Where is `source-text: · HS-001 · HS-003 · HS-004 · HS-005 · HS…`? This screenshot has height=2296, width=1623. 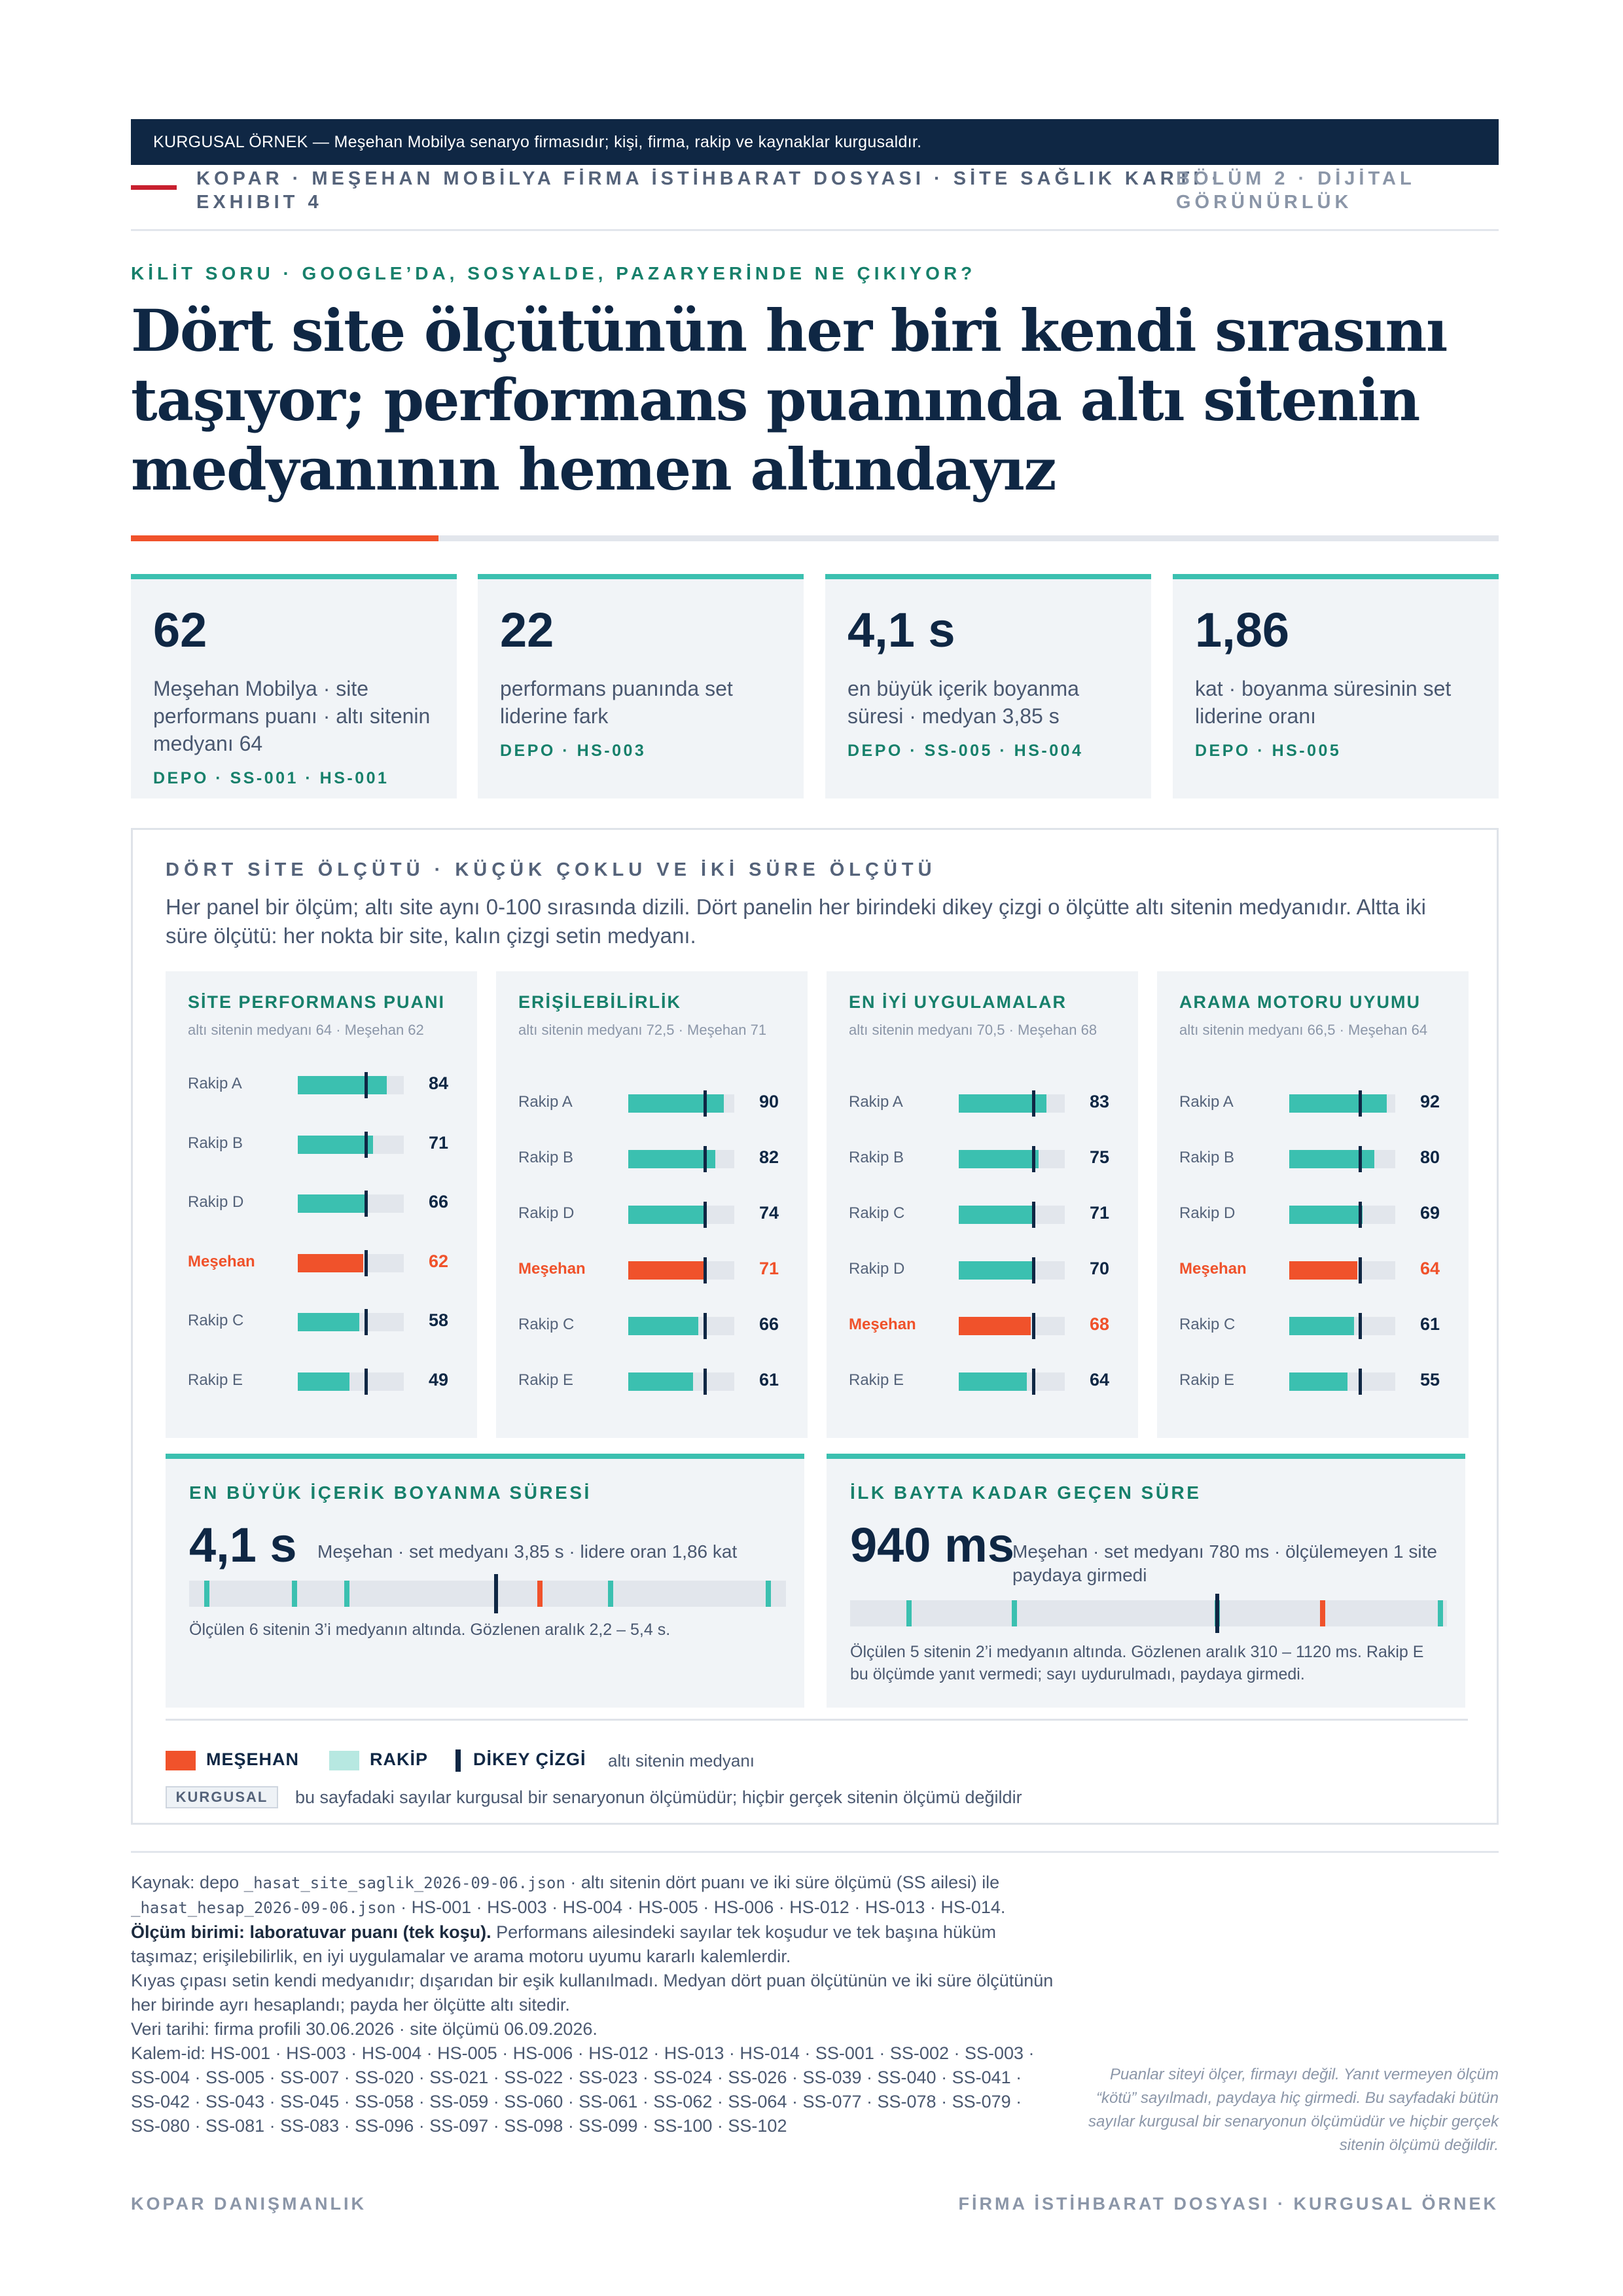 source-text: · HS-001 · HS-003 · HS-004 · HS-005 · HS… is located at coordinates (700, 1907).